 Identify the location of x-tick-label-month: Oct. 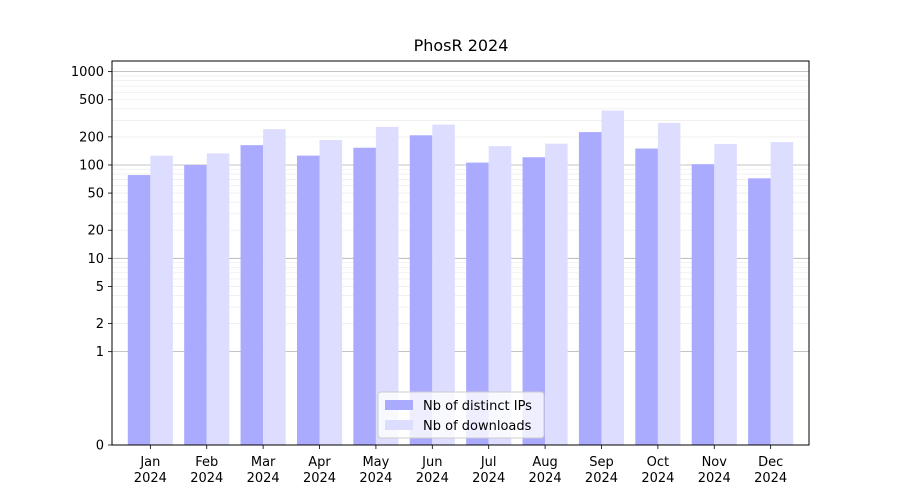
(658, 462).